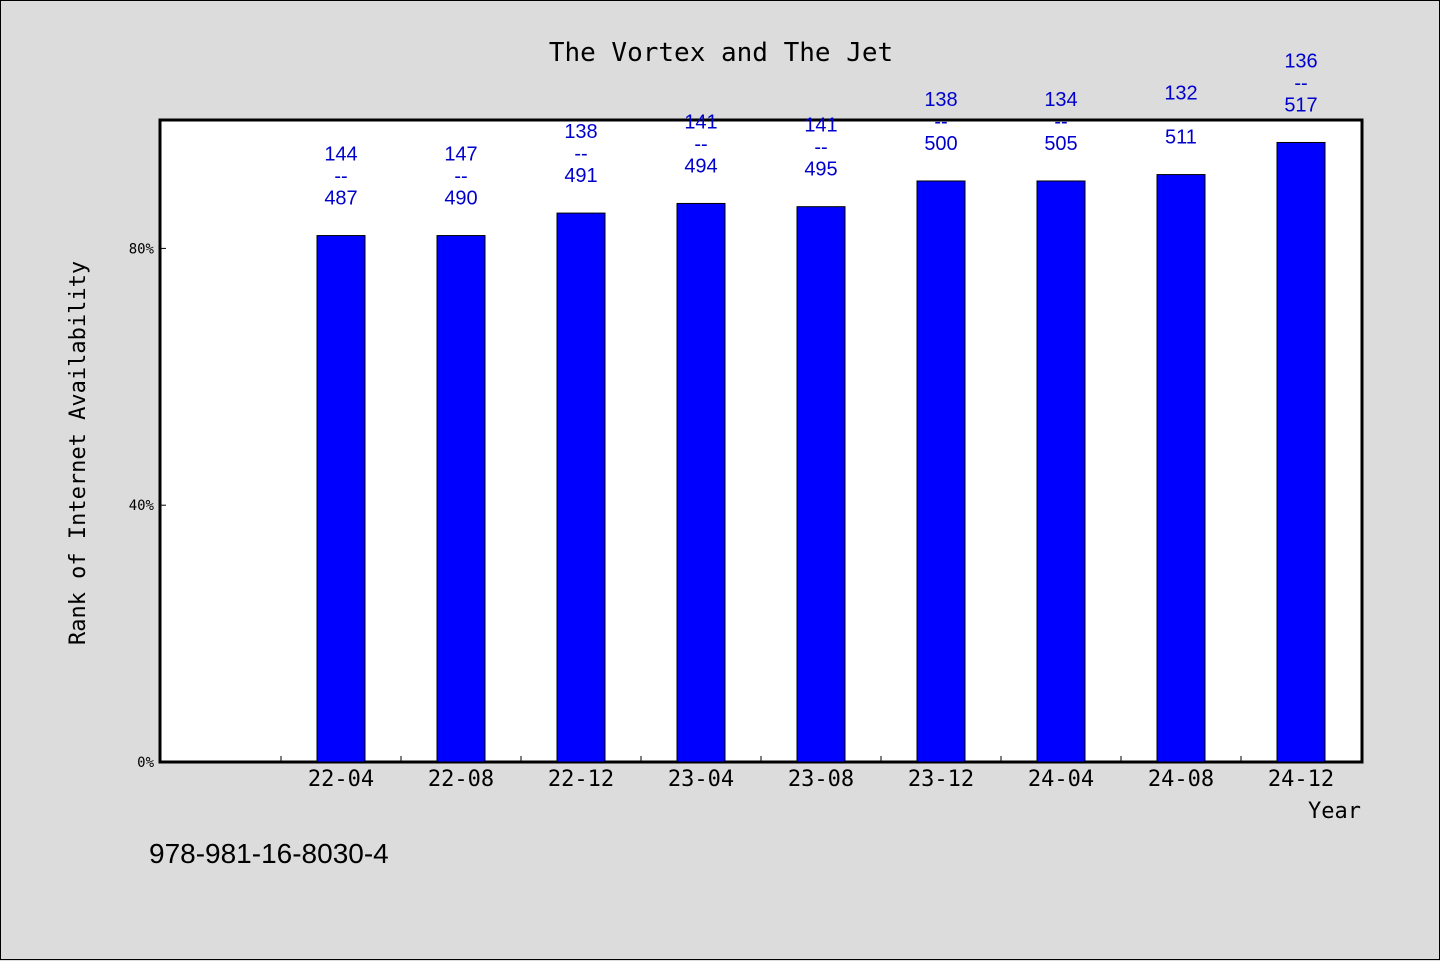  What do you see at coordinates (1300, 61) in the screenshot?
I see `bar-data-label: 136` at bounding box center [1300, 61].